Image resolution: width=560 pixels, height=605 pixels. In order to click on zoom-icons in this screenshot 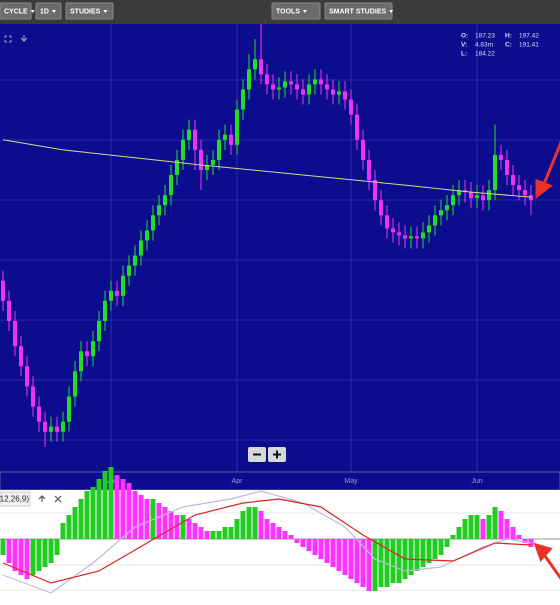, I will do `click(267, 454)`.